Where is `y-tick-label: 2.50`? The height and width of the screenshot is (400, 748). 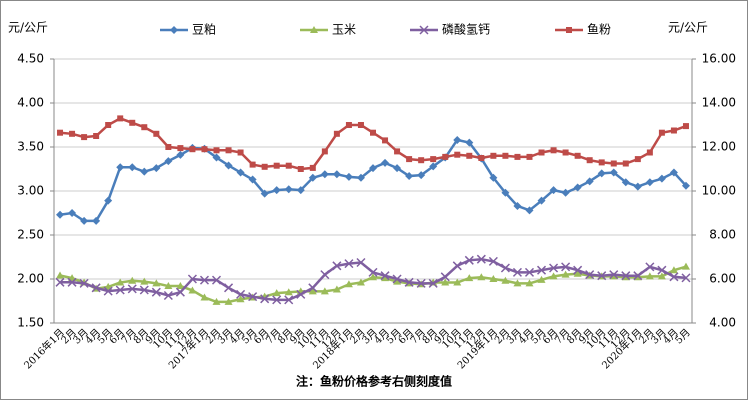
y-tick-label: 2.50 is located at coordinates (30, 235).